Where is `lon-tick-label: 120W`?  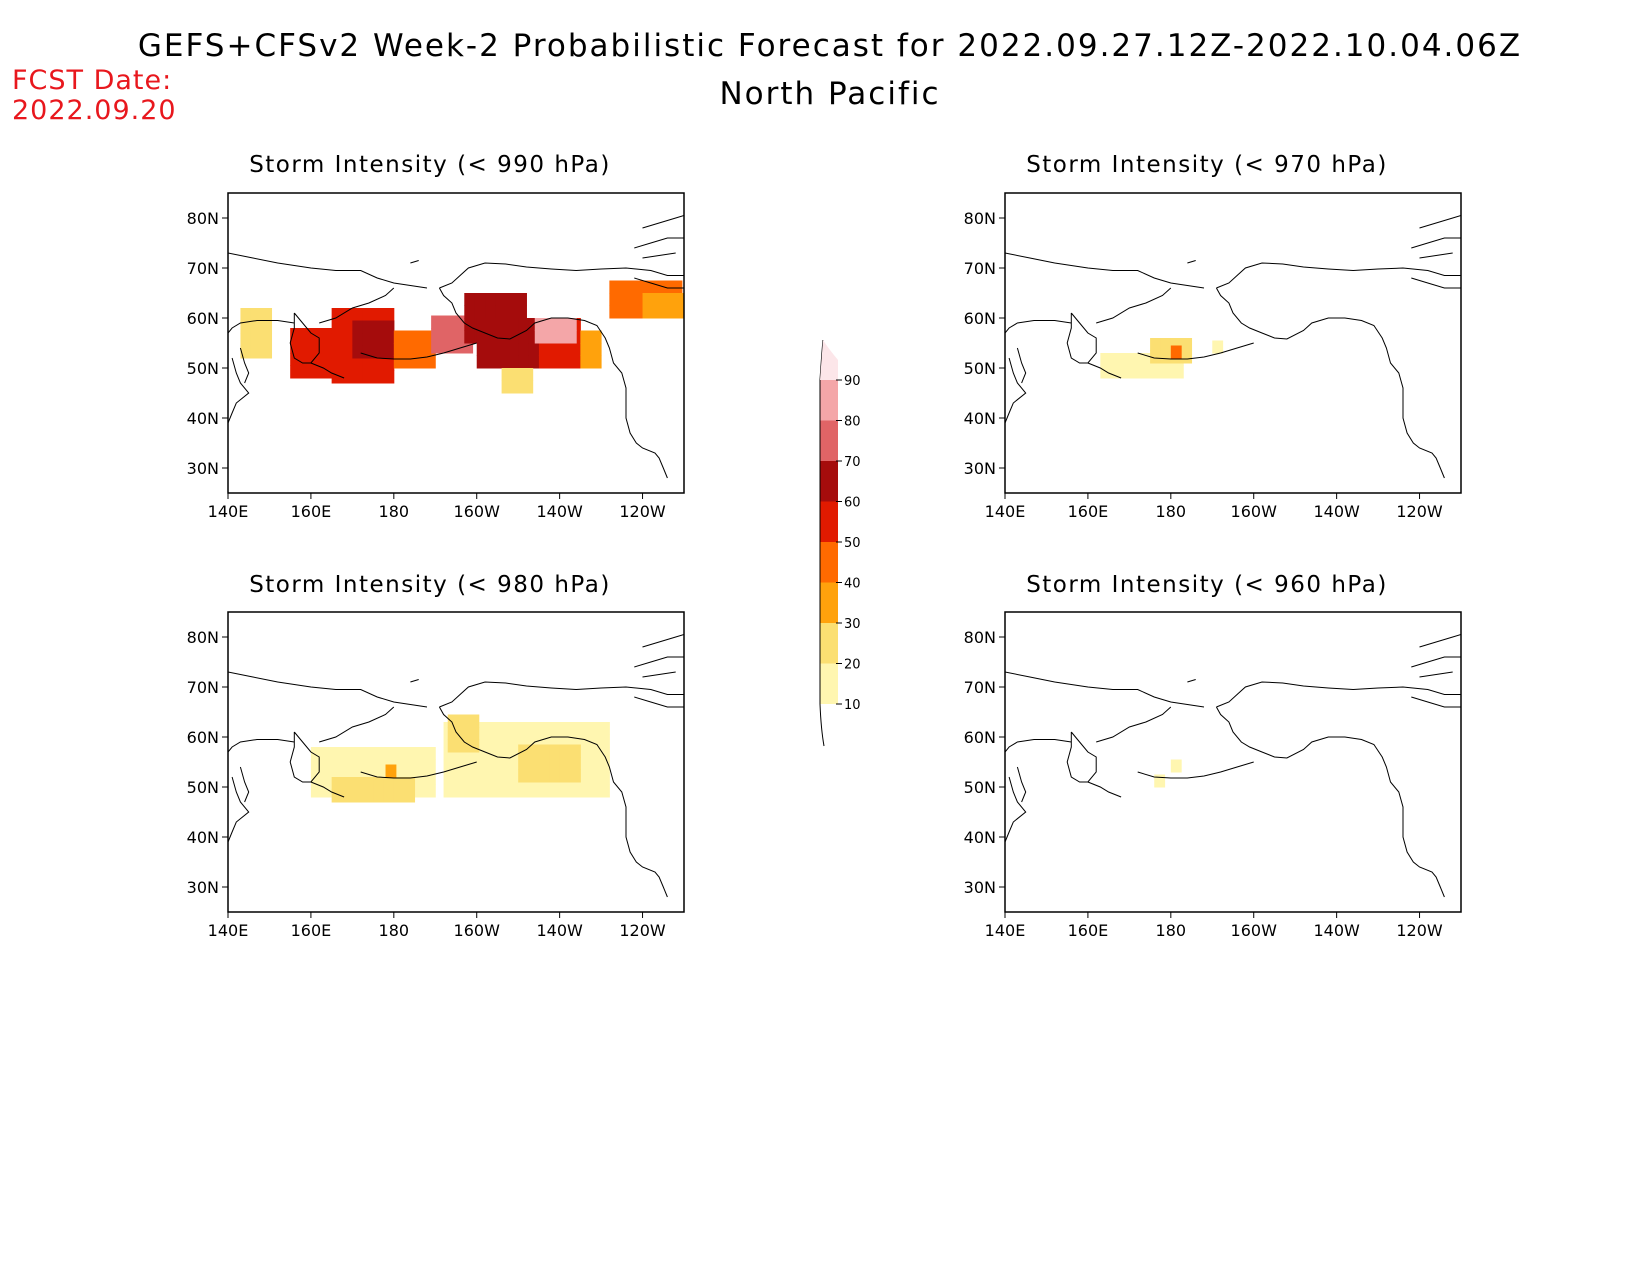 lon-tick-label: 120W is located at coordinates (1419, 511).